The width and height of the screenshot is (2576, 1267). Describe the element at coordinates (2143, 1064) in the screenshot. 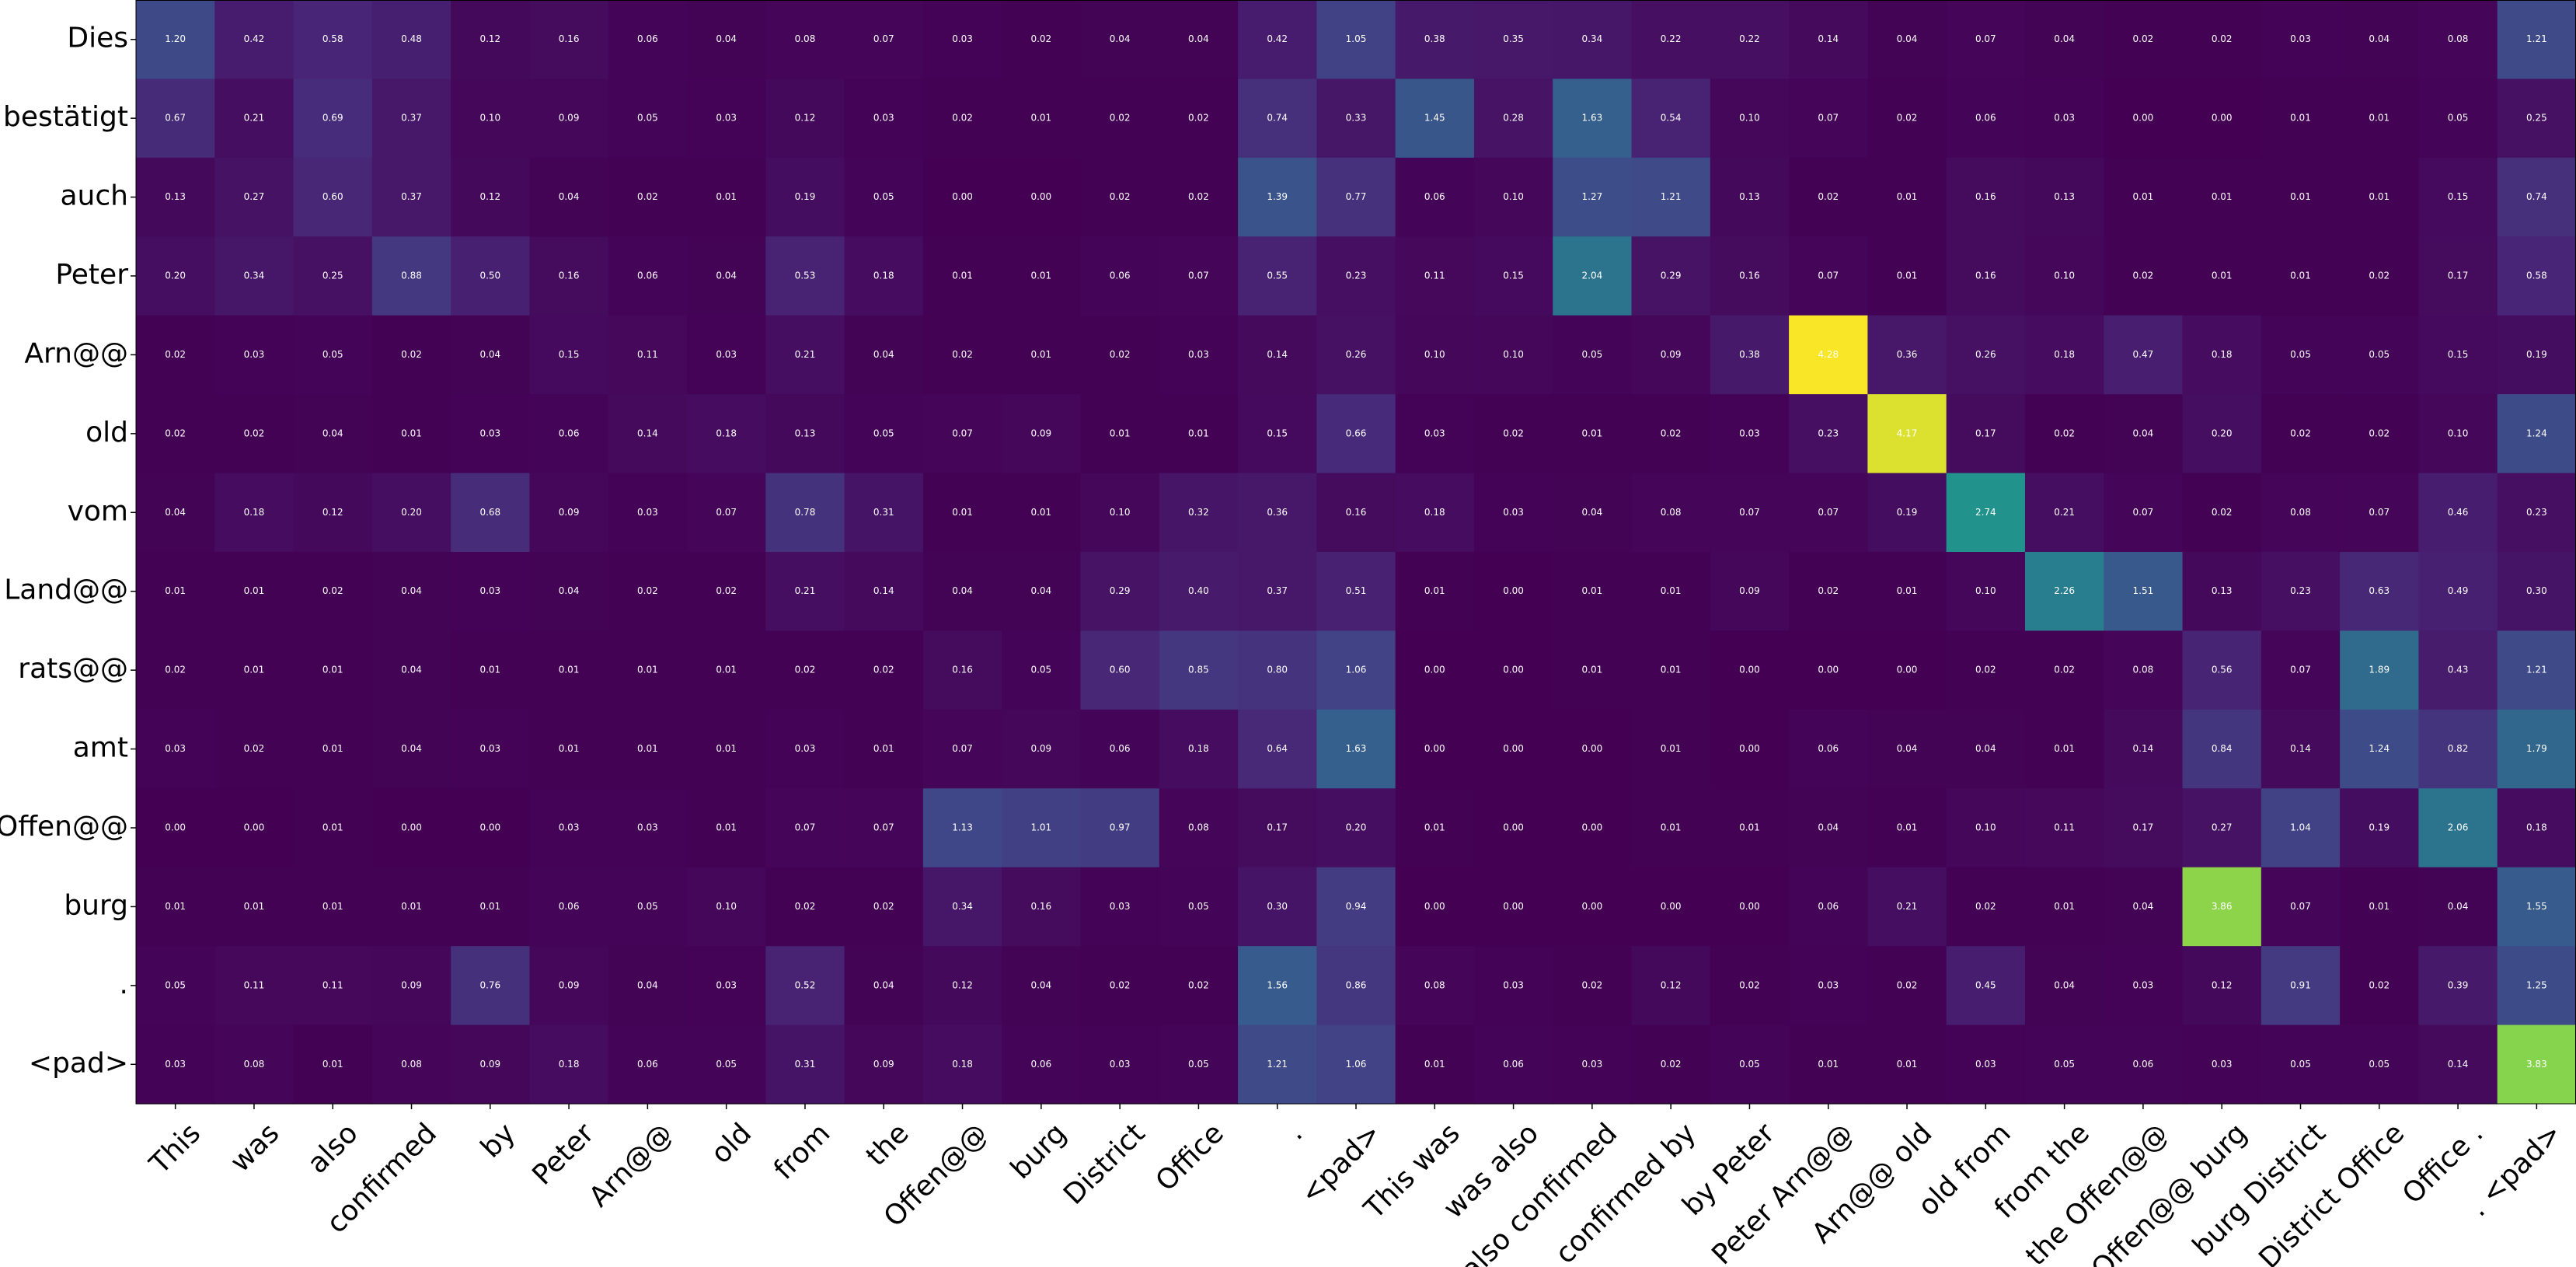

I see `cell-value-label: 0.06` at that location.